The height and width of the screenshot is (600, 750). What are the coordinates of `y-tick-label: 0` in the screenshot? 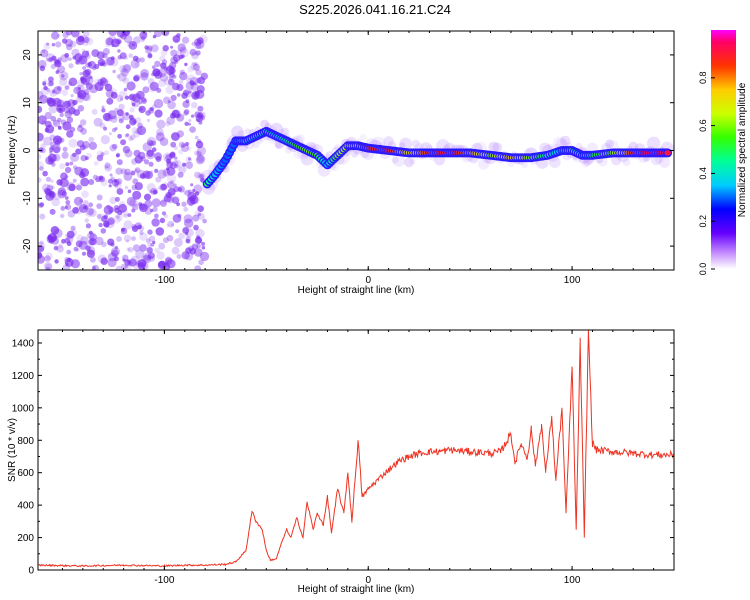 It's located at (31, 571).